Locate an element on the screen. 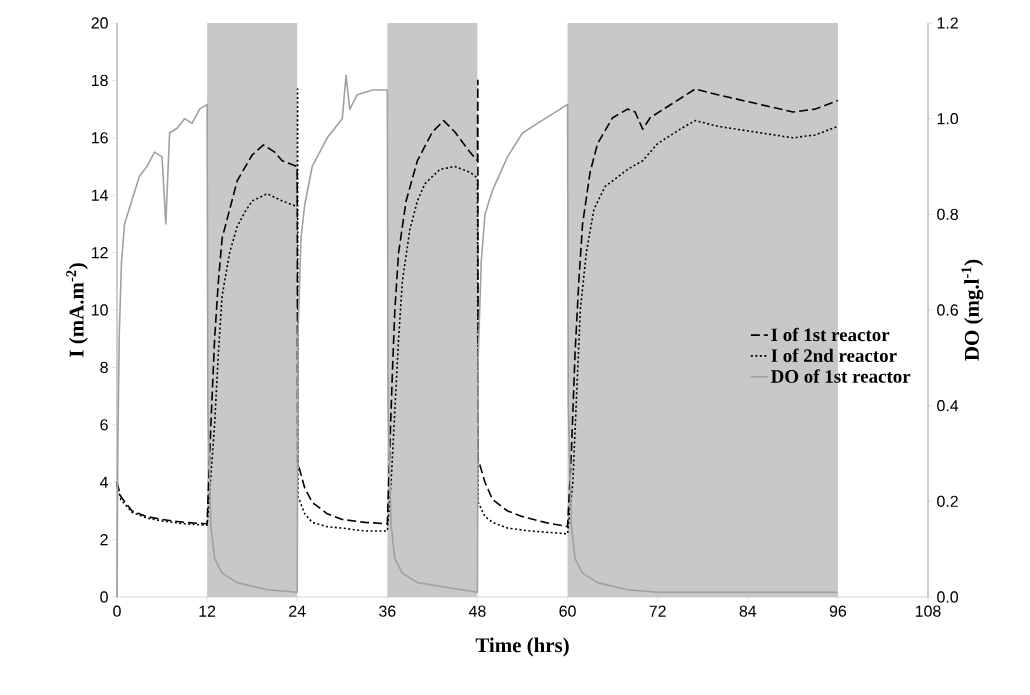  legend-label: I of 2nd reactor is located at coordinates (834, 355).